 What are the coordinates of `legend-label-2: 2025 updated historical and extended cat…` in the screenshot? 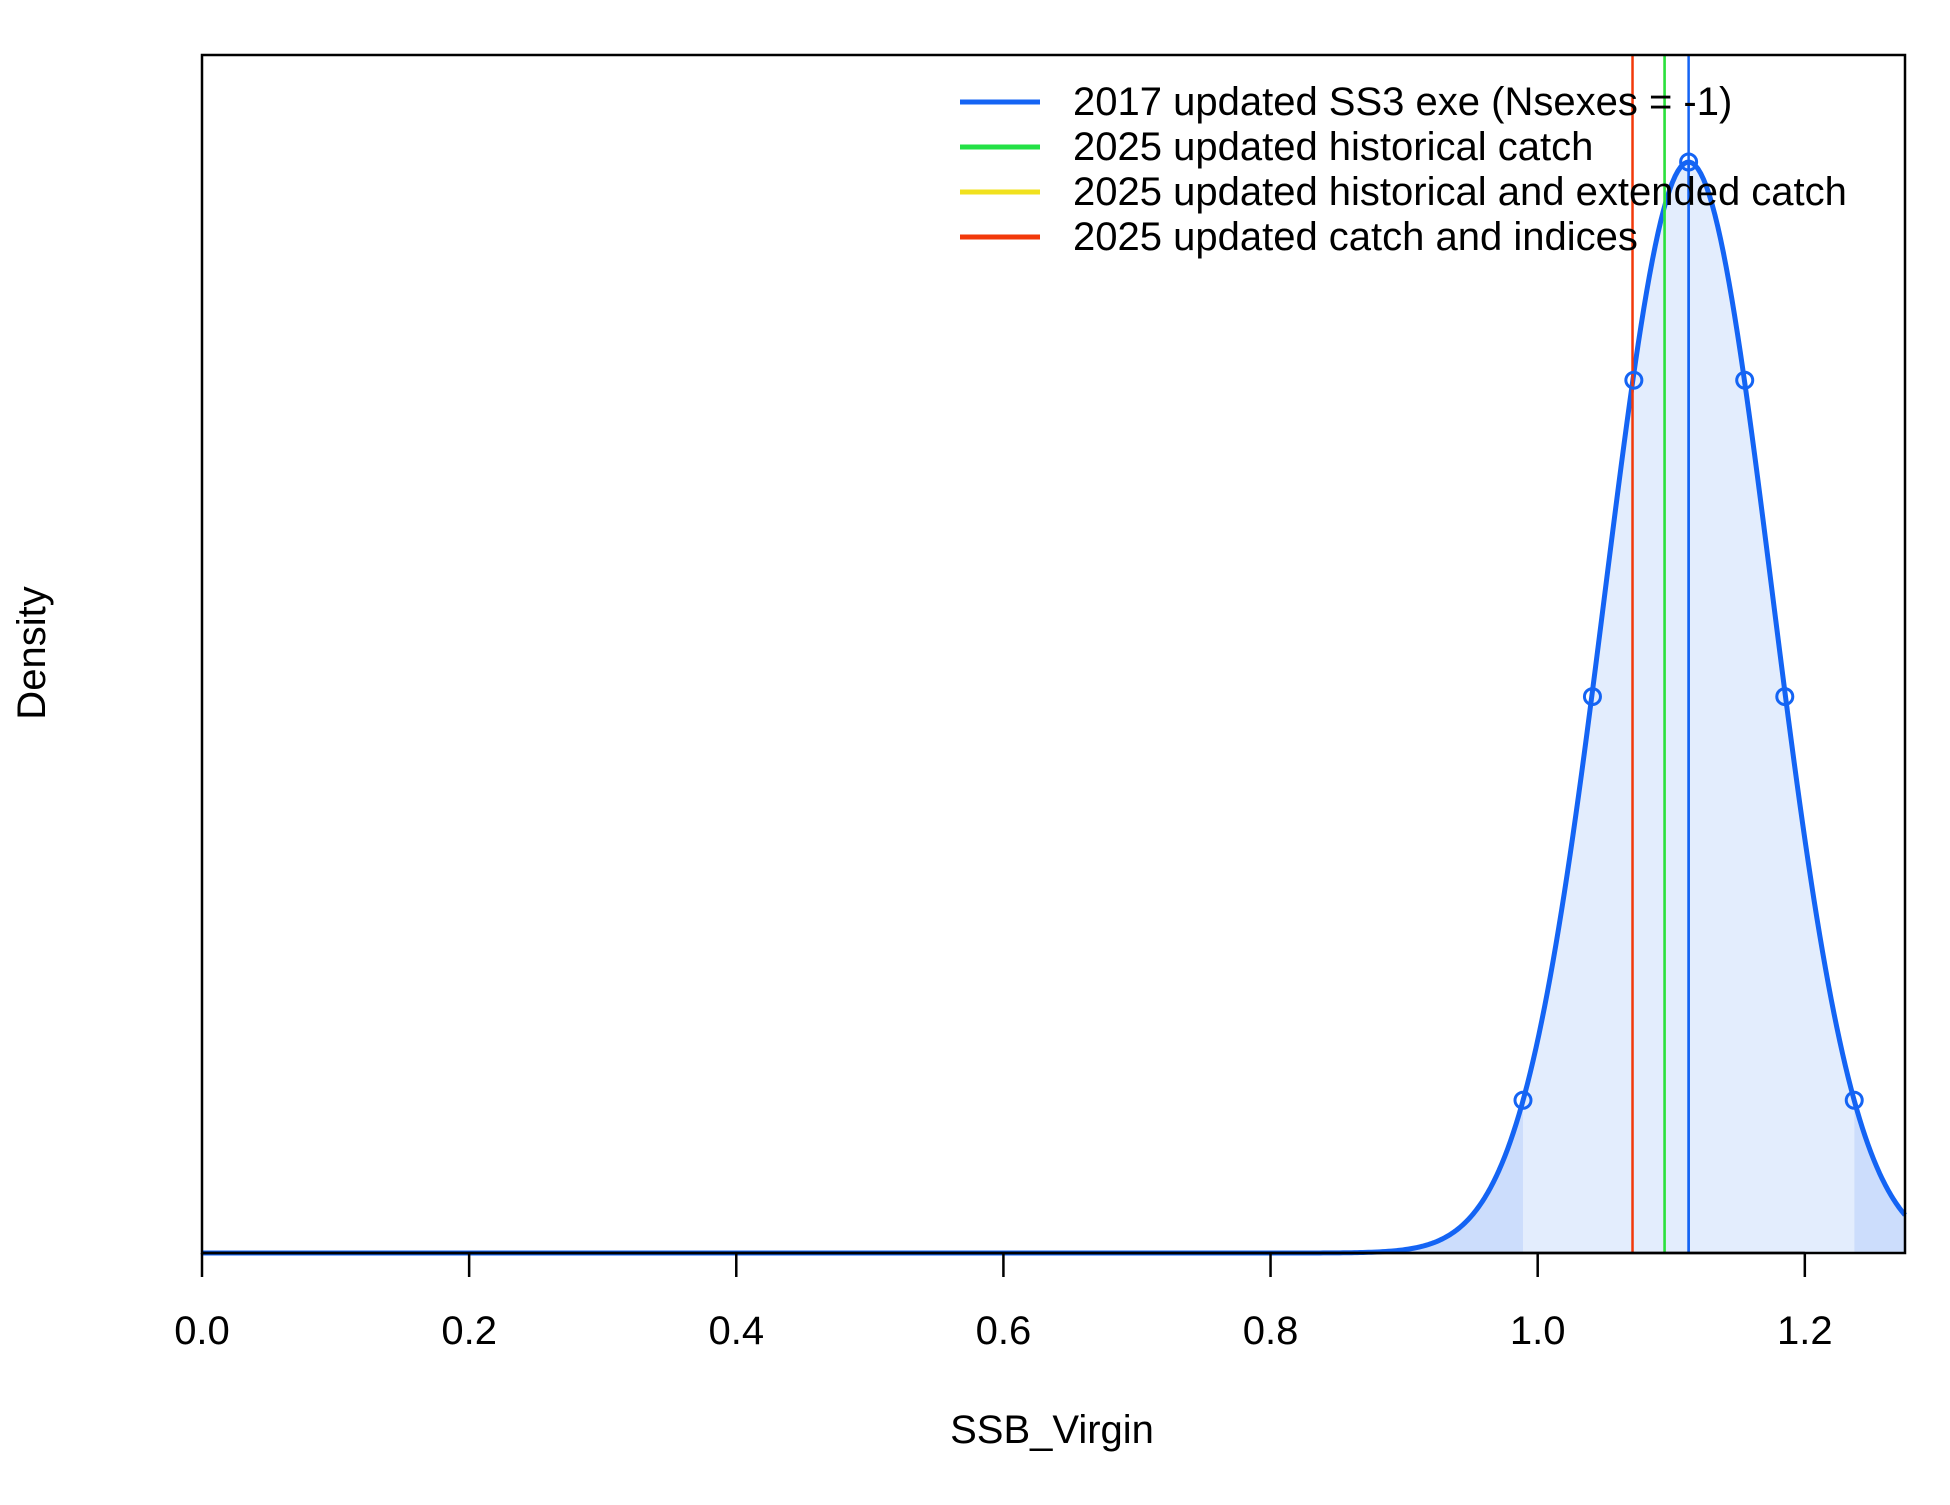 It's located at (1460, 192).